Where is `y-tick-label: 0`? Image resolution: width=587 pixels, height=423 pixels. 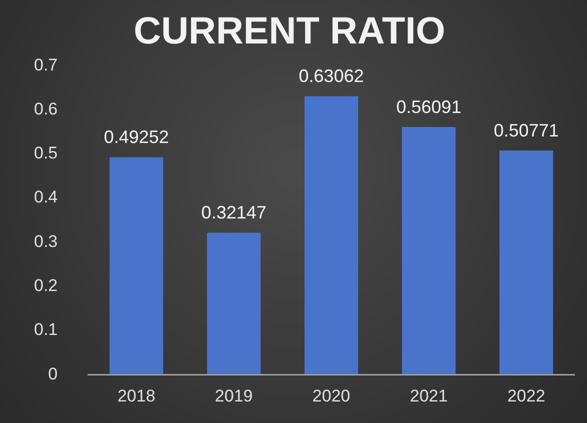
y-tick-label: 0 is located at coordinates (53, 374).